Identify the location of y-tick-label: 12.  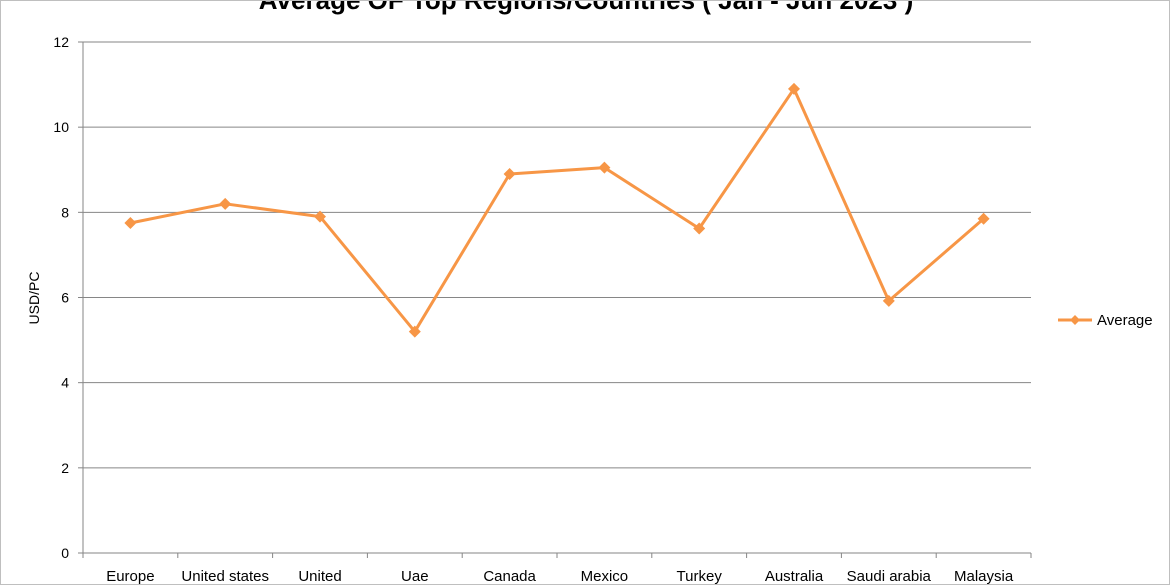
(61, 42).